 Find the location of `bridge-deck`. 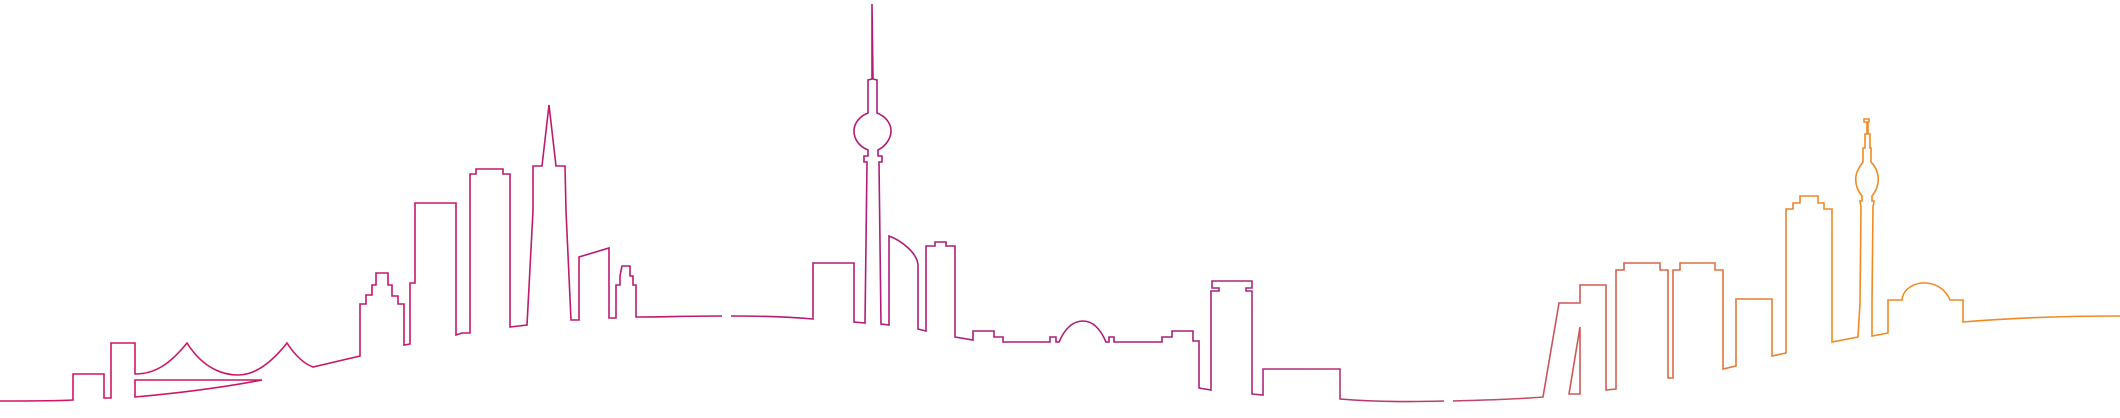

bridge-deck is located at coordinates (198, 388).